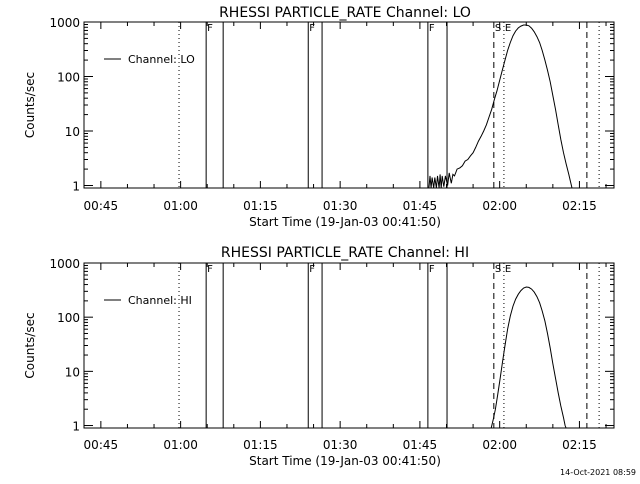 This screenshot has height=484, width=640. Describe the element at coordinates (160, 300) in the screenshot. I see `legend-label: Channel: HI` at that location.